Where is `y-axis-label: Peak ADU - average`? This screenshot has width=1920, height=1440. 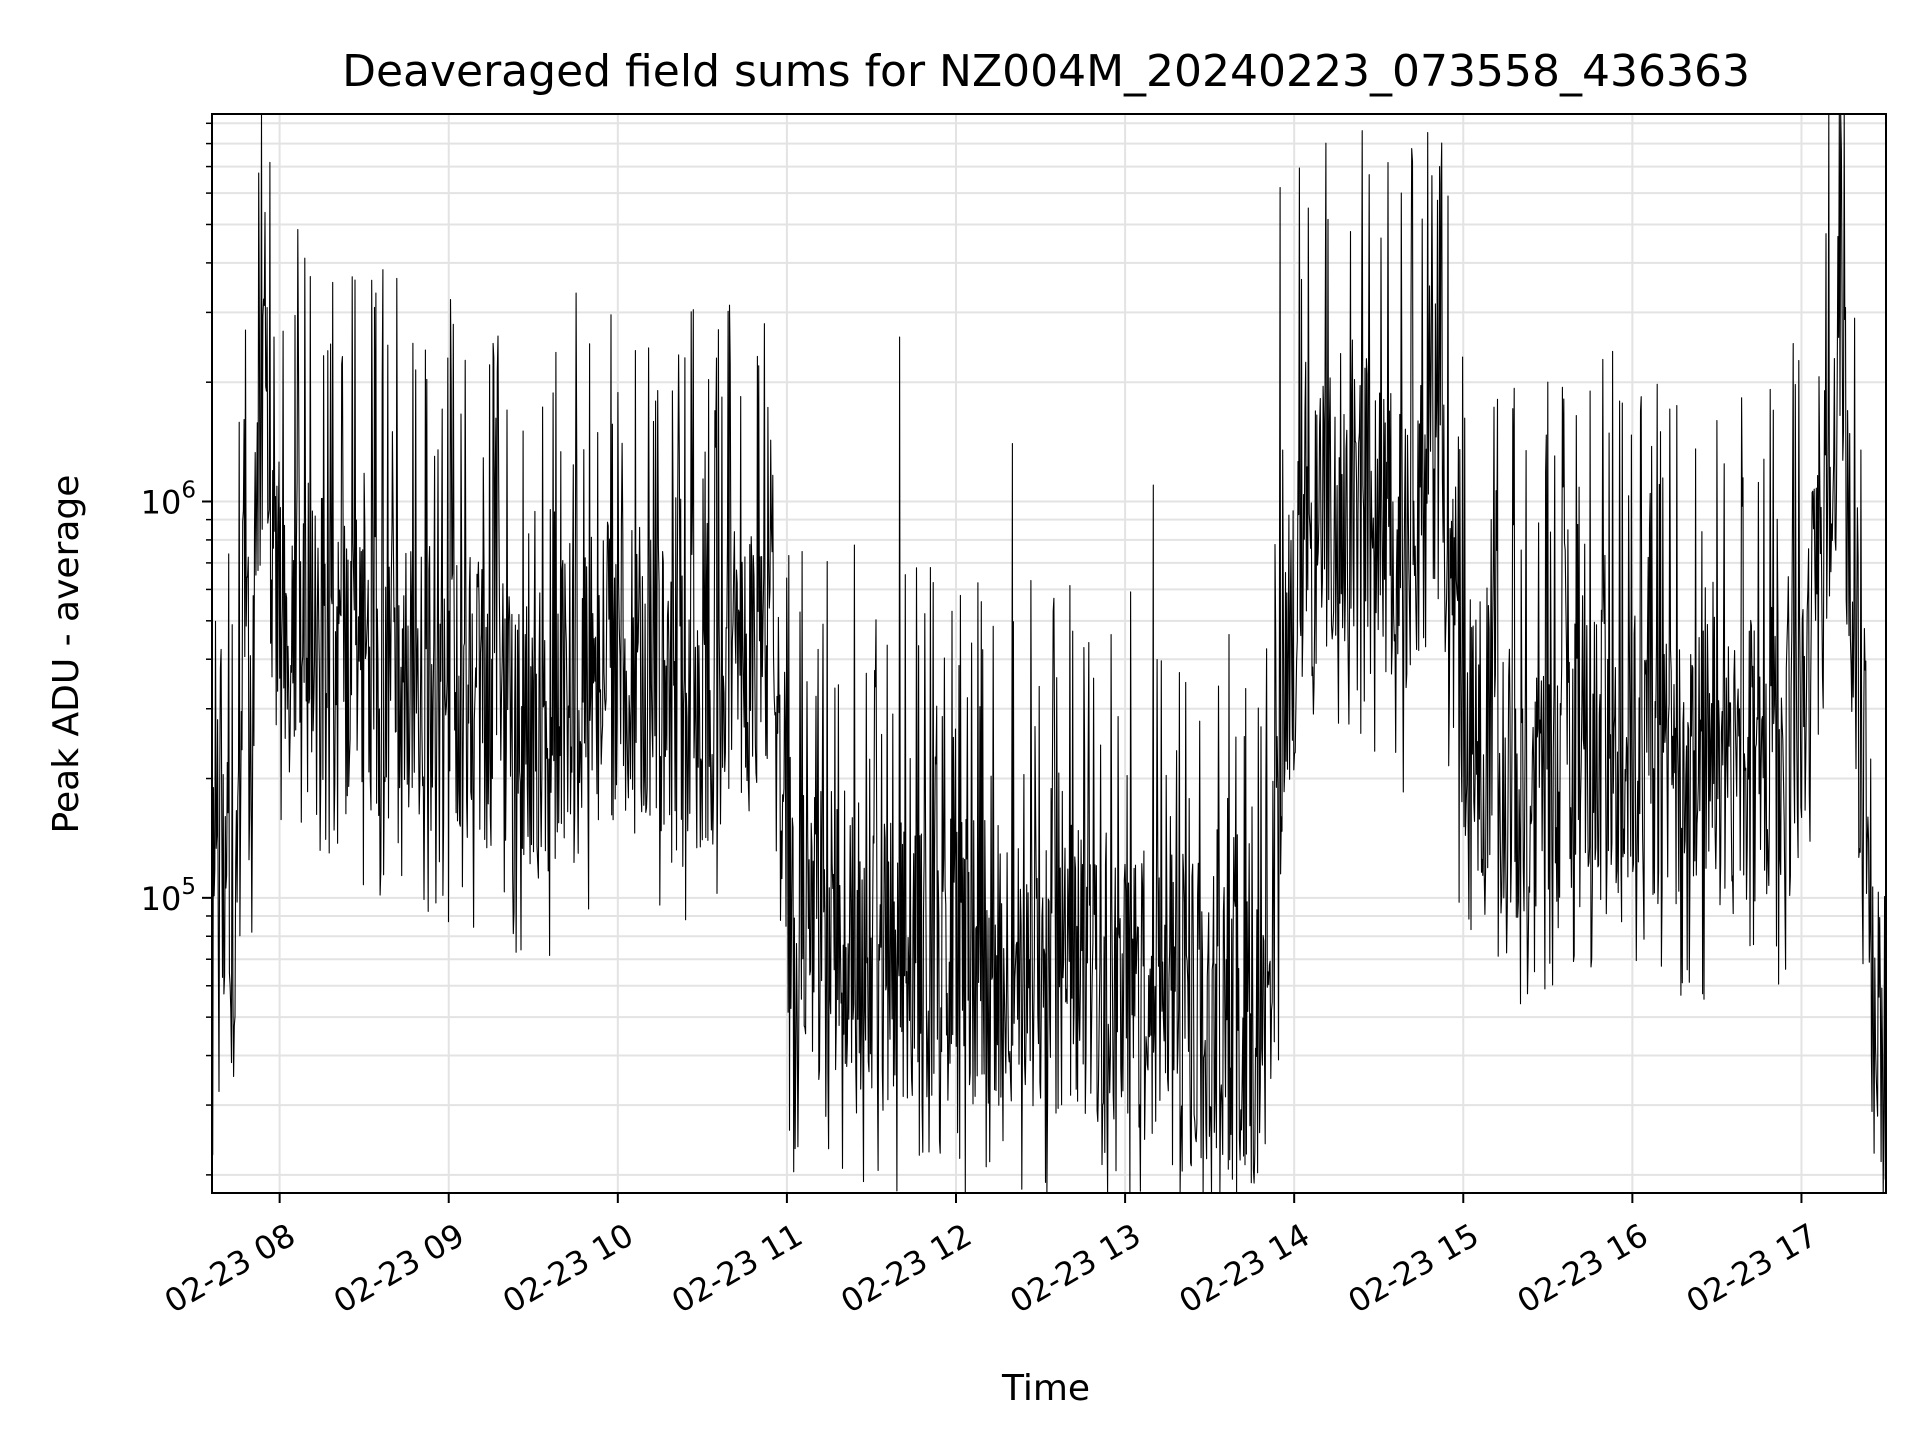
y-axis-label: Peak ADU - average is located at coordinates (66, 654).